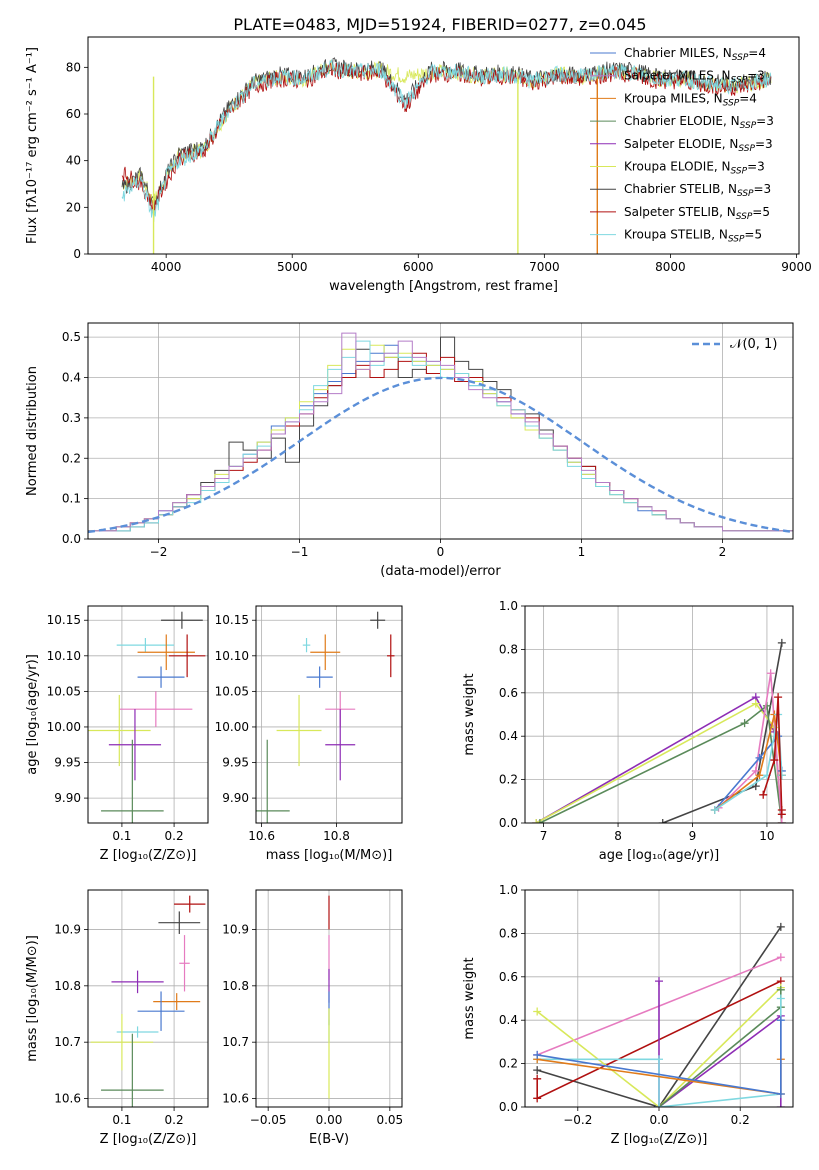 The height and width of the screenshot is (1170, 819). I want to click on x-tick-label: 6000, so click(418, 267).